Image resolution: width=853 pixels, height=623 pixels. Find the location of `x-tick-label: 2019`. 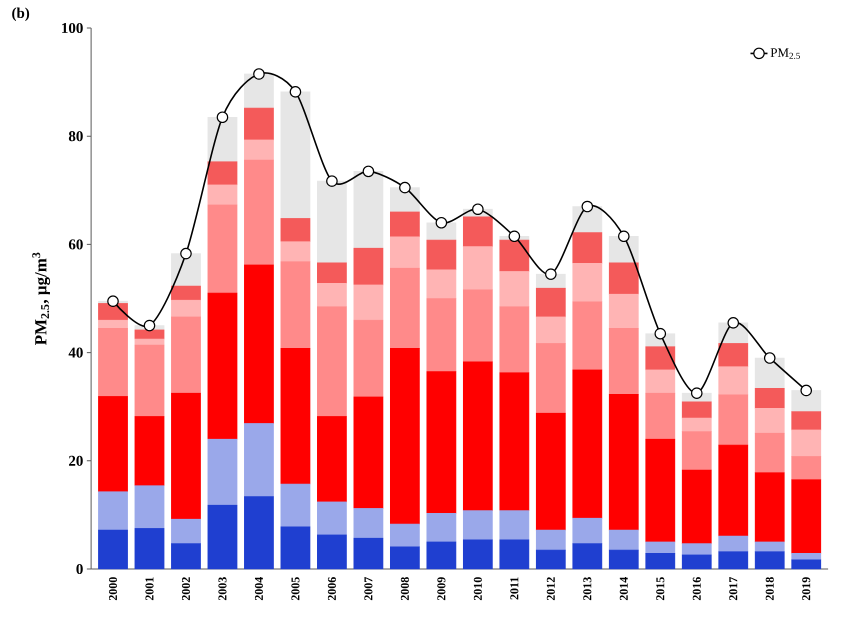

x-tick-label: 2019 is located at coordinates (806, 588).